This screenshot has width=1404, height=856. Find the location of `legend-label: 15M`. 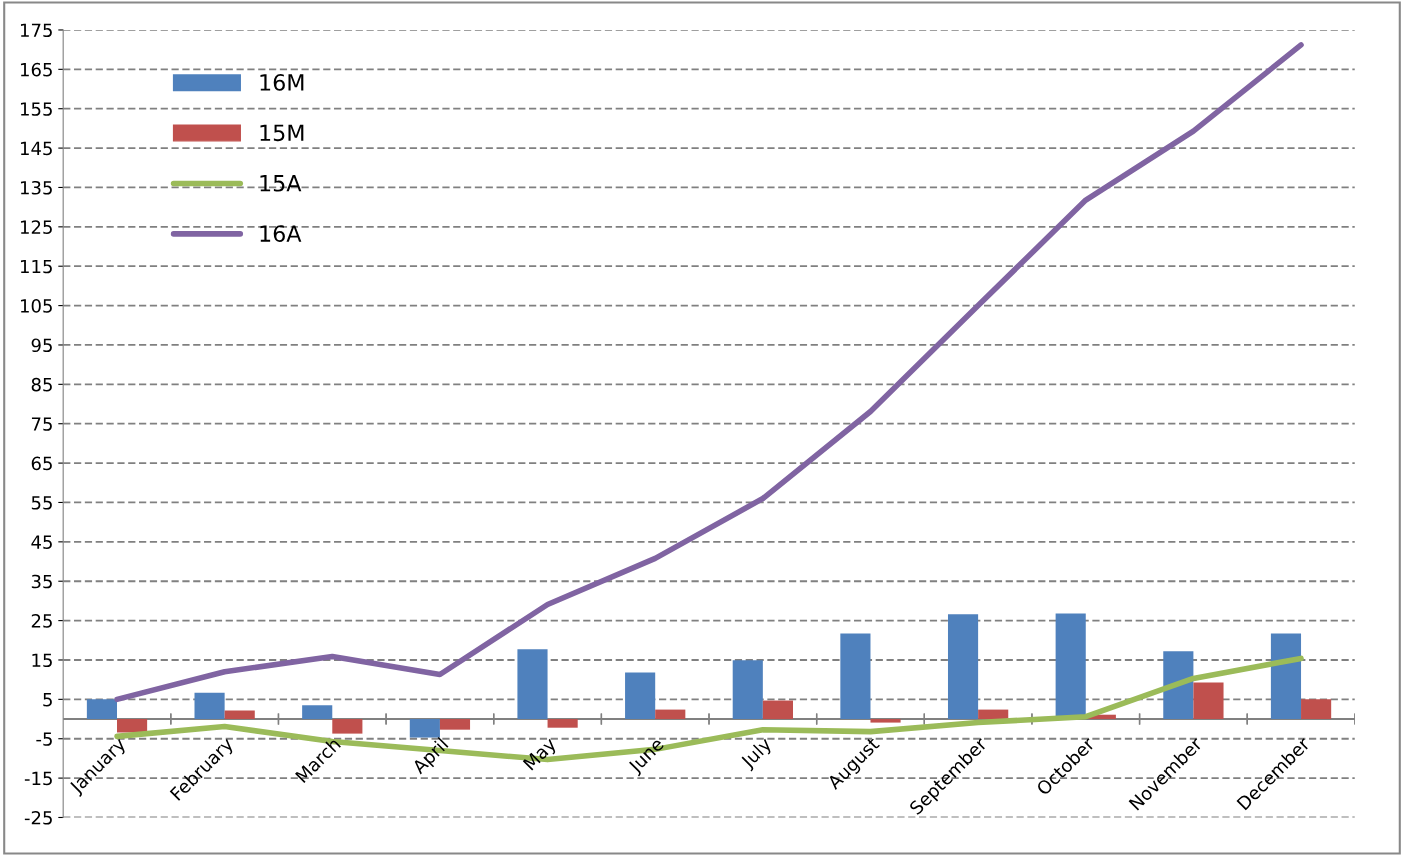

legend-label: 15M is located at coordinates (282, 133).